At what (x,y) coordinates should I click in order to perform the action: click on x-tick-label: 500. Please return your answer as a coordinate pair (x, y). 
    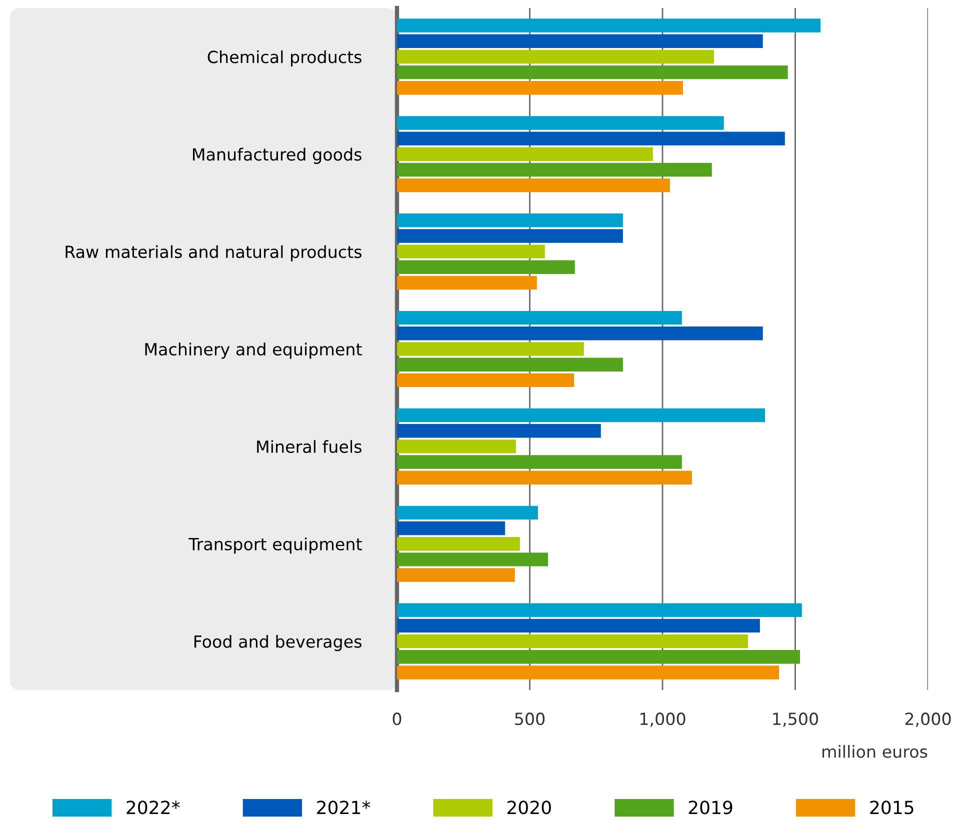
    Looking at the image, I should click on (530, 719).